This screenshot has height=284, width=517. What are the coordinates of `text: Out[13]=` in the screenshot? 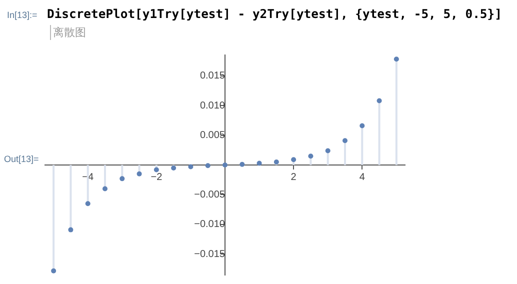 It's located at (21, 159).